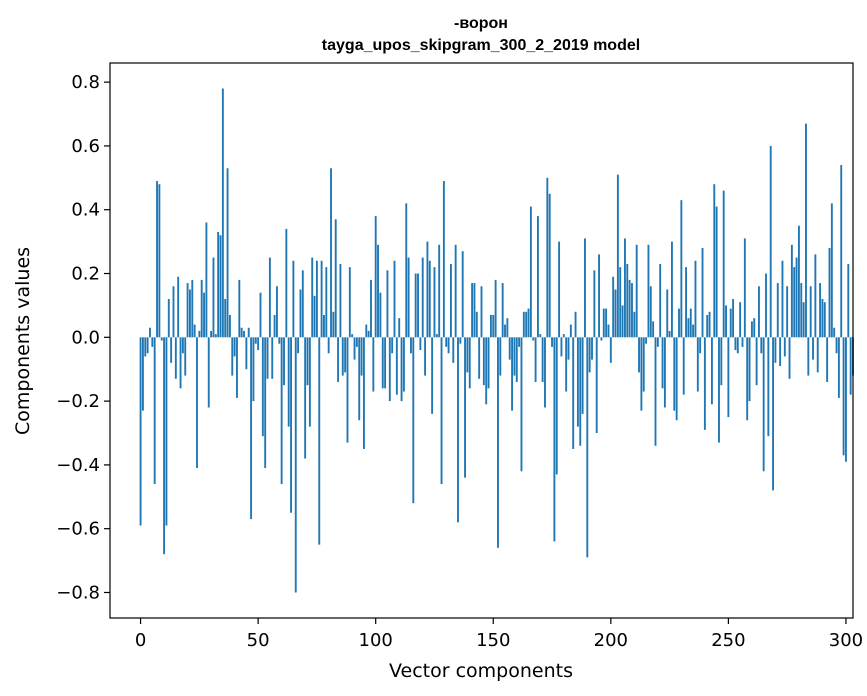  What do you see at coordinates (846, 640) in the screenshot?
I see `x-tick-label: 300` at bounding box center [846, 640].